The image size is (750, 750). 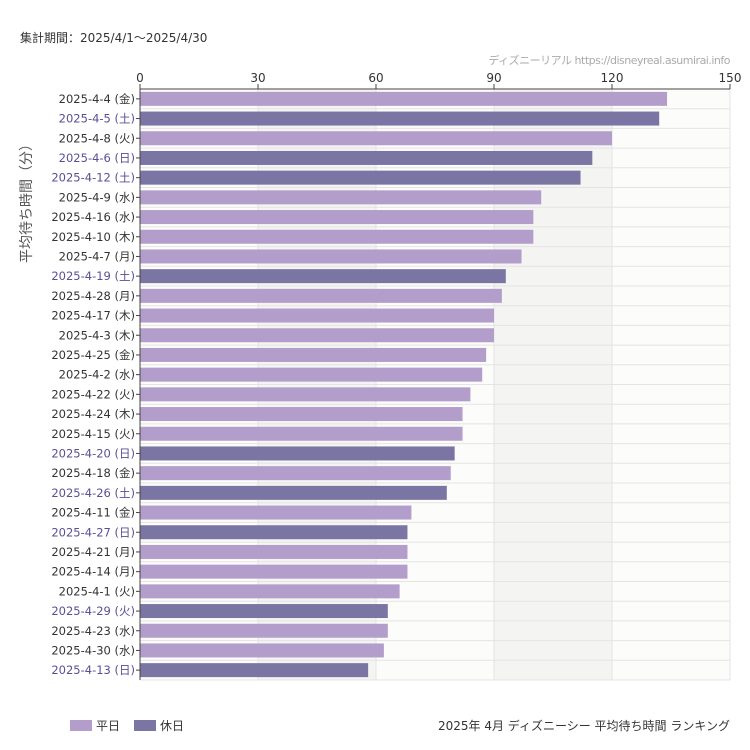 I want to click on y-tick-label: 2025-4-17 (木), so click(x=93, y=316).